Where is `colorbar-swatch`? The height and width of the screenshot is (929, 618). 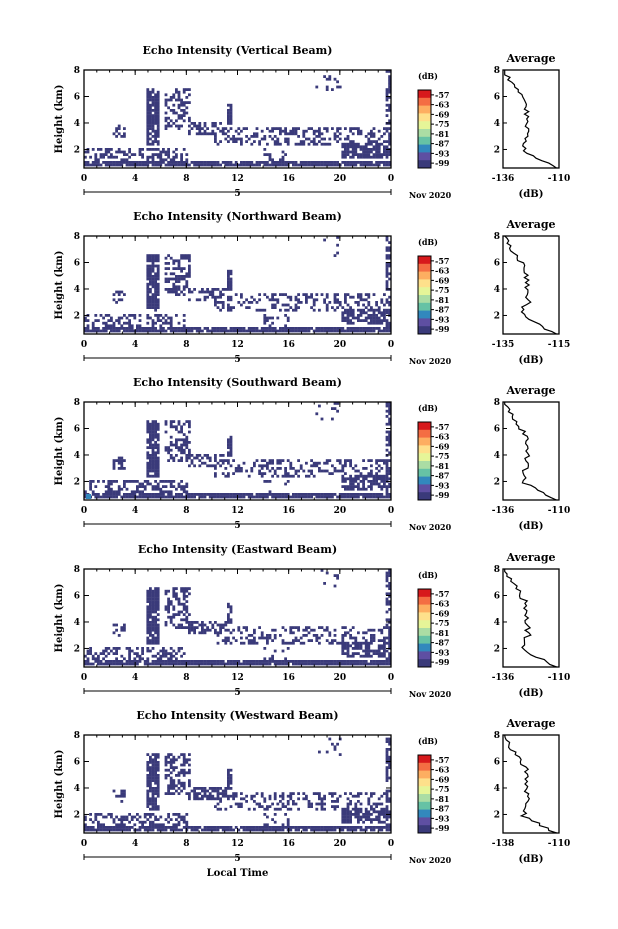 colorbar-swatch is located at coordinates (424, 639).